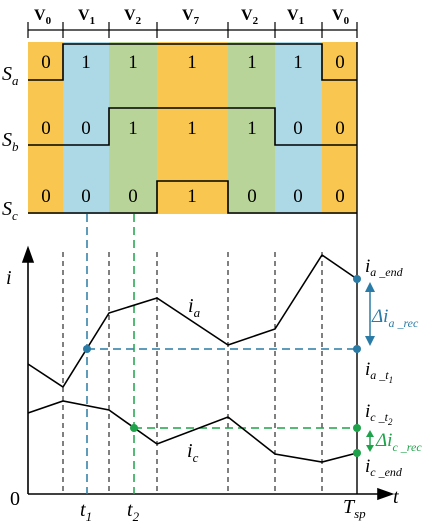  I want to click on sc-state-5: 0, so click(252, 196).